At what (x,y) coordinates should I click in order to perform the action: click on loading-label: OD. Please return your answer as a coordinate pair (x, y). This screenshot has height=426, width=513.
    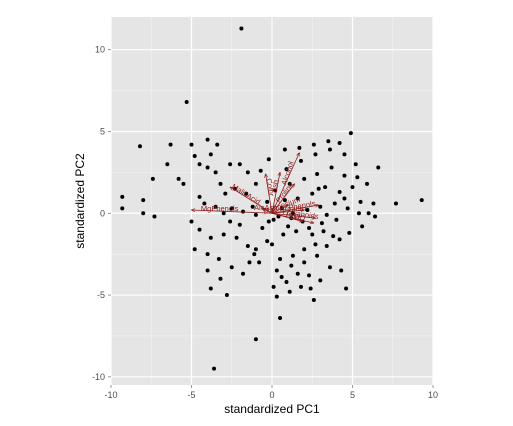
    Looking at the image, I should click on (299, 217).